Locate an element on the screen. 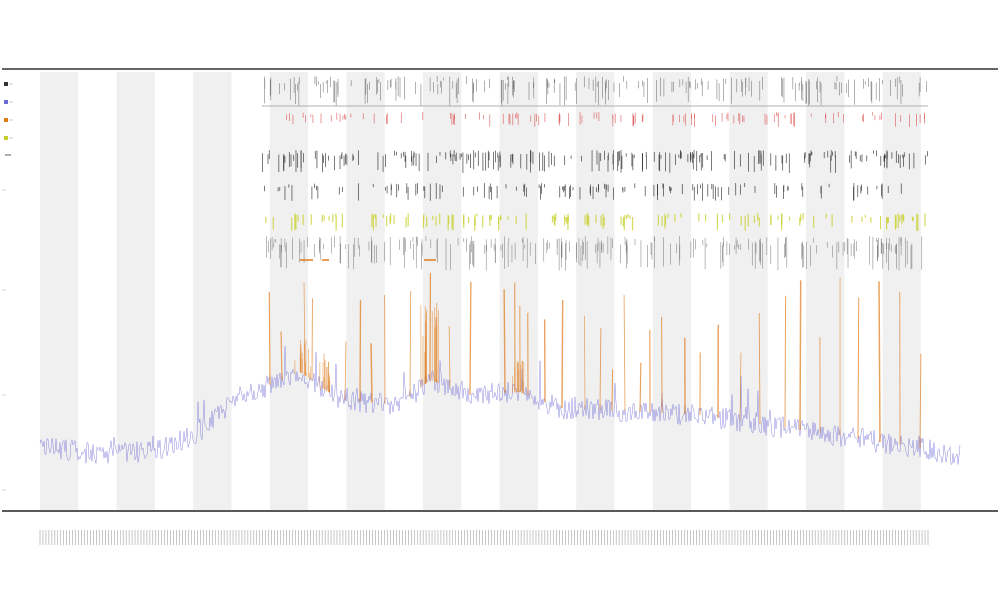  legend is located at coordinates (8, 119).